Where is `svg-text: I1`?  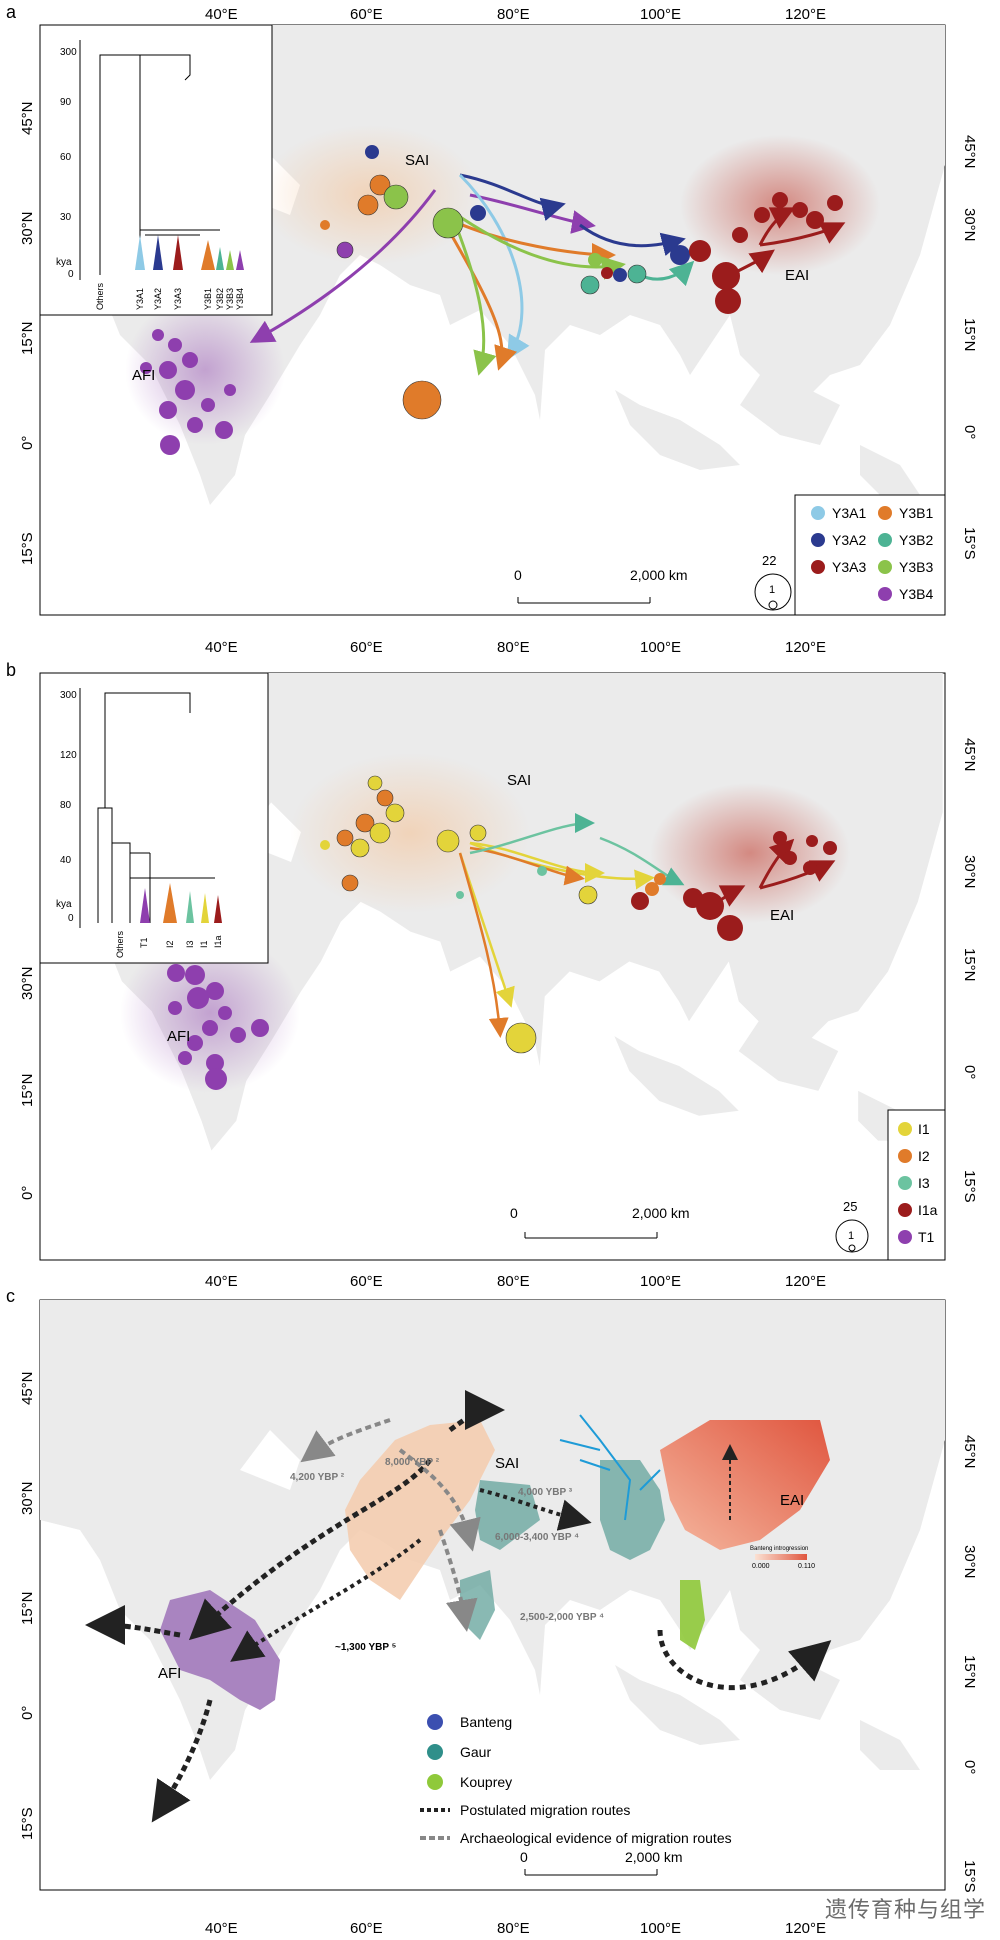 svg-text: I1 is located at coordinates (924, 1129).